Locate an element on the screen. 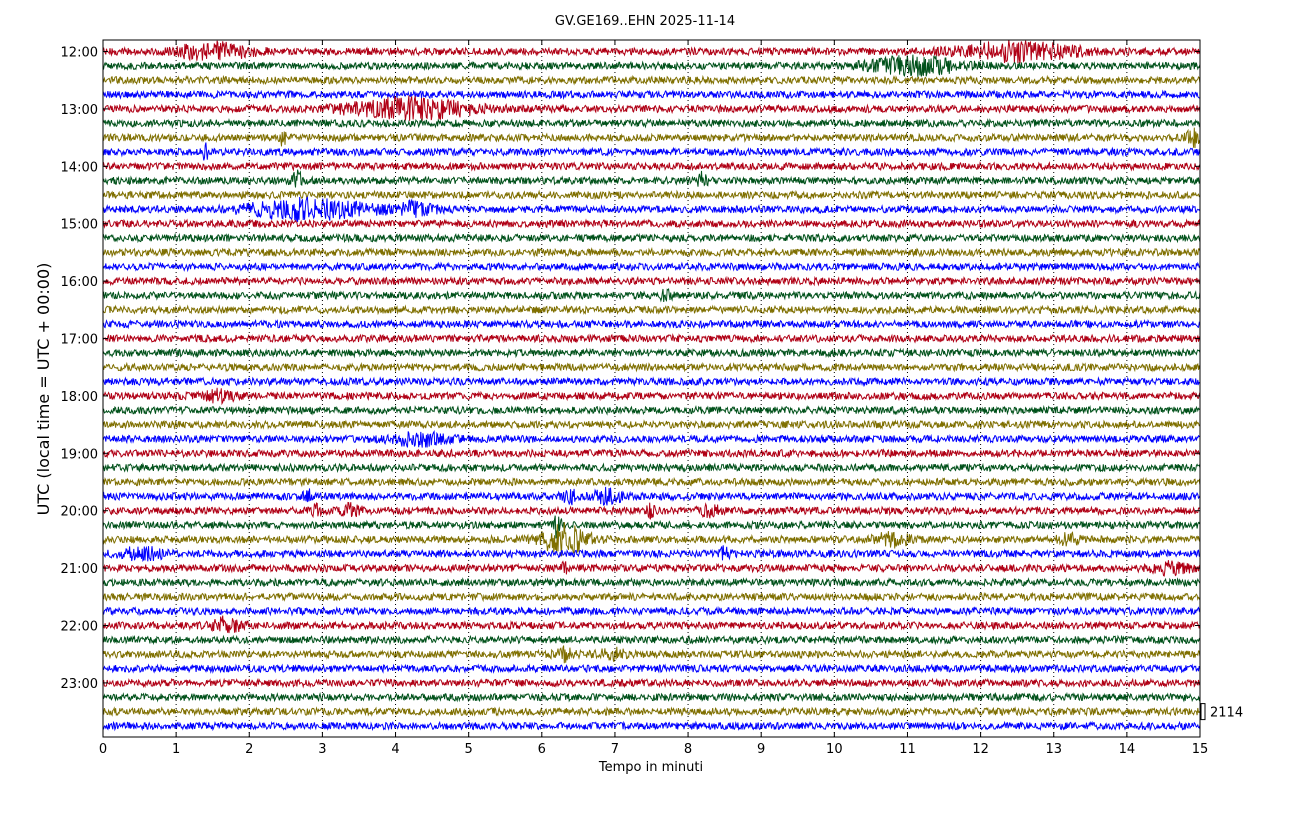  x-tick-label: 1 is located at coordinates (176, 749).